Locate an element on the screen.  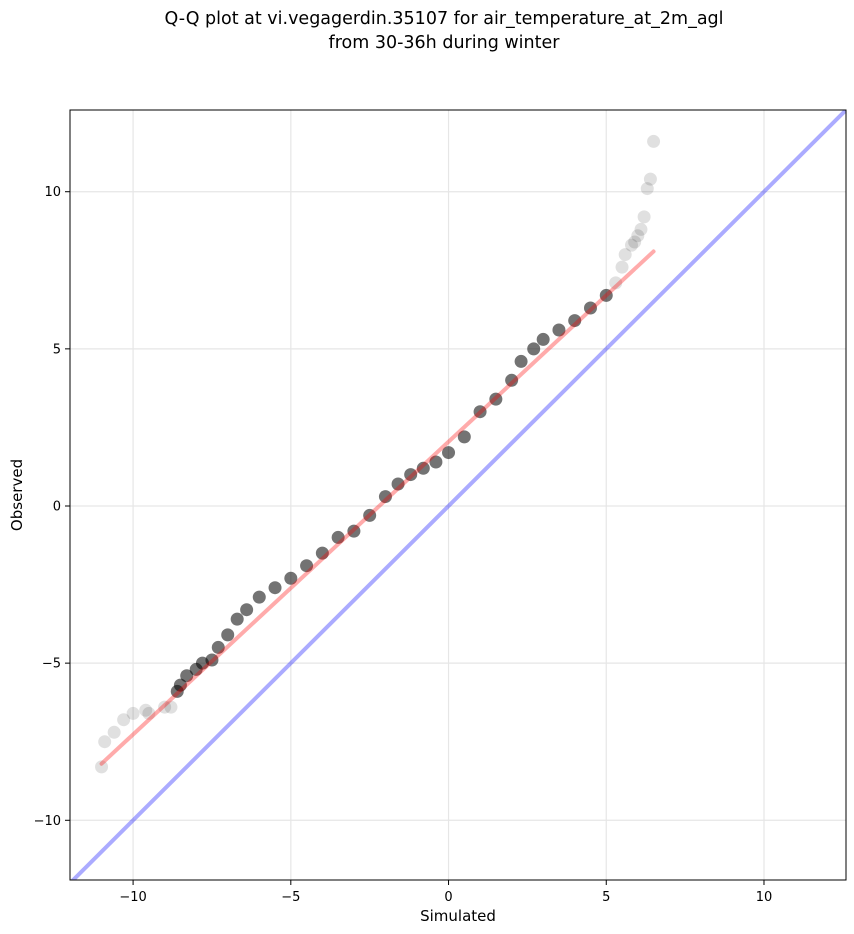
x-tick-label: −5 is located at coordinates (290, 897).